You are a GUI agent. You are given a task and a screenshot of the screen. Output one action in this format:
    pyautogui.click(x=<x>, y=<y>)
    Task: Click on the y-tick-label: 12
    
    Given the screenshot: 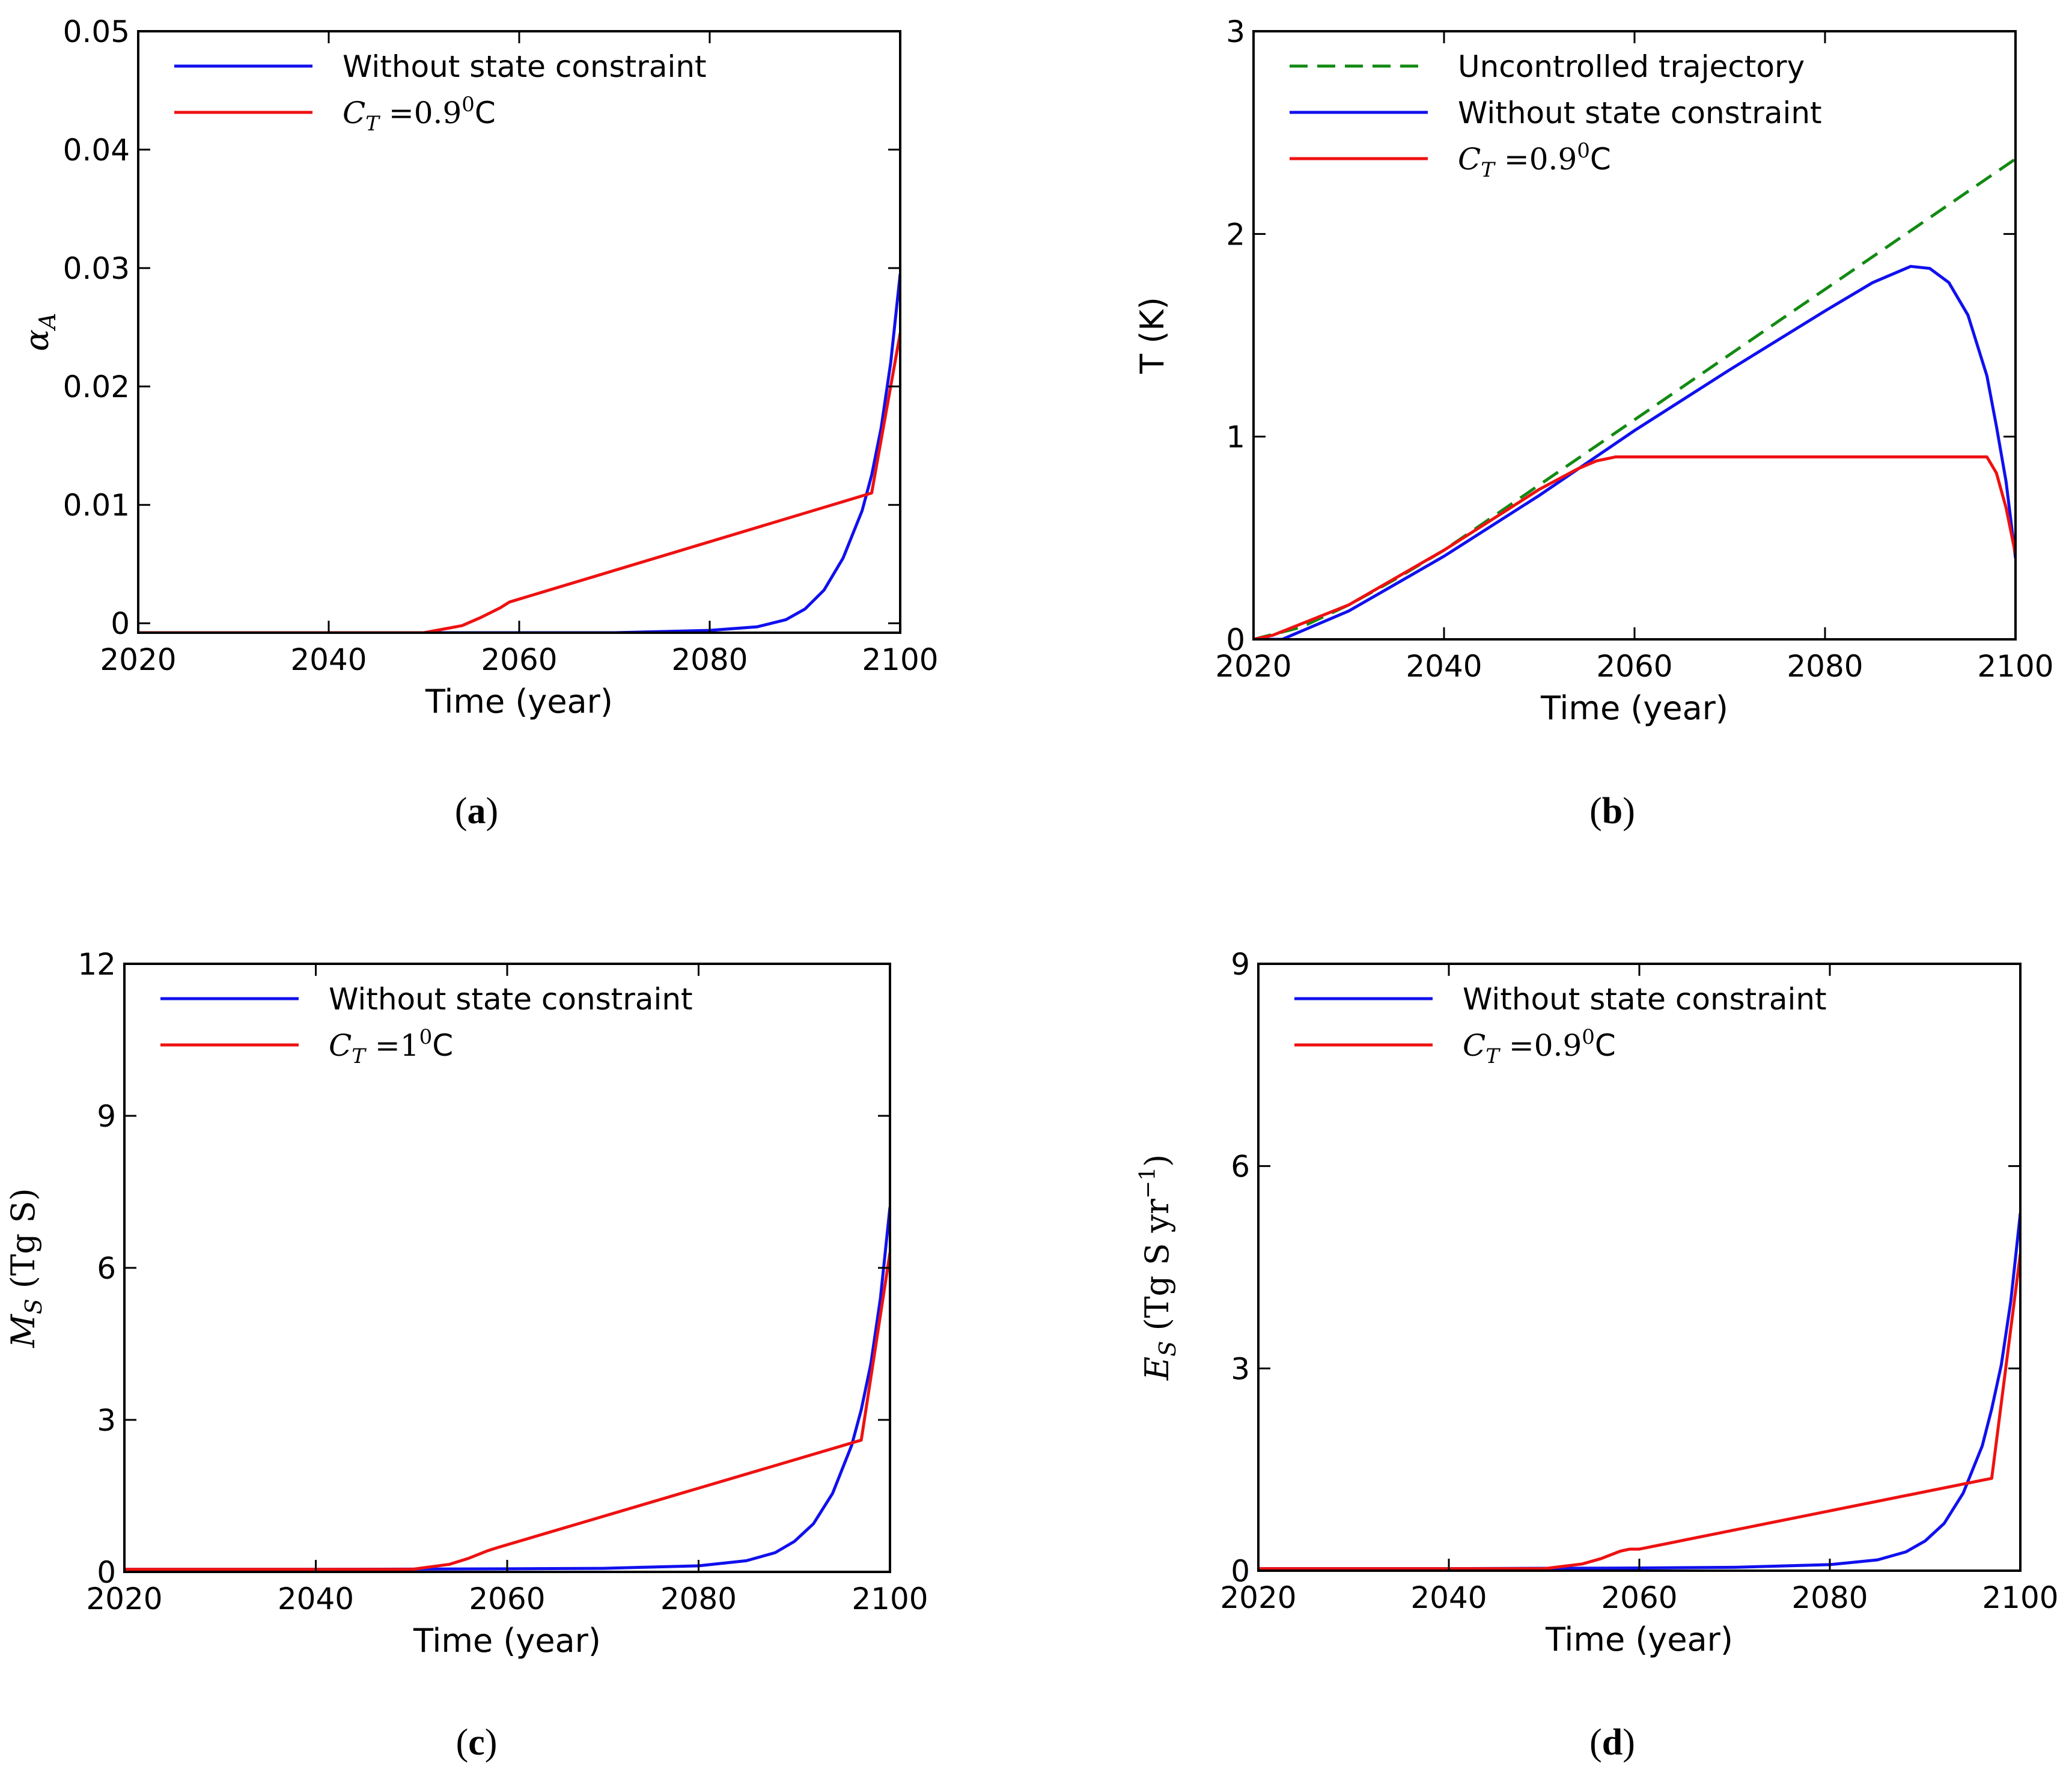 What is the action you would take?
    pyautogui.click(x=97, y=964)
    